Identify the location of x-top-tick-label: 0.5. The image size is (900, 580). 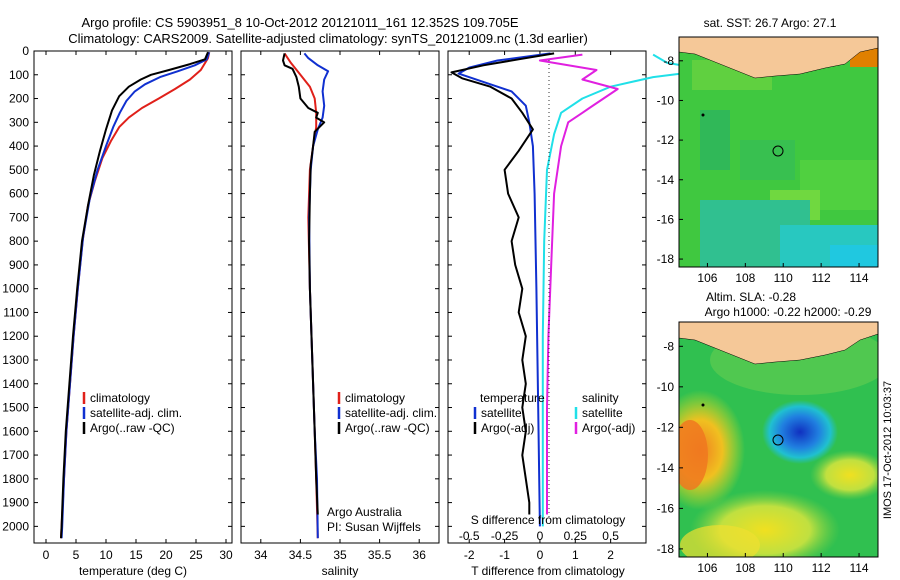
(610, 536).